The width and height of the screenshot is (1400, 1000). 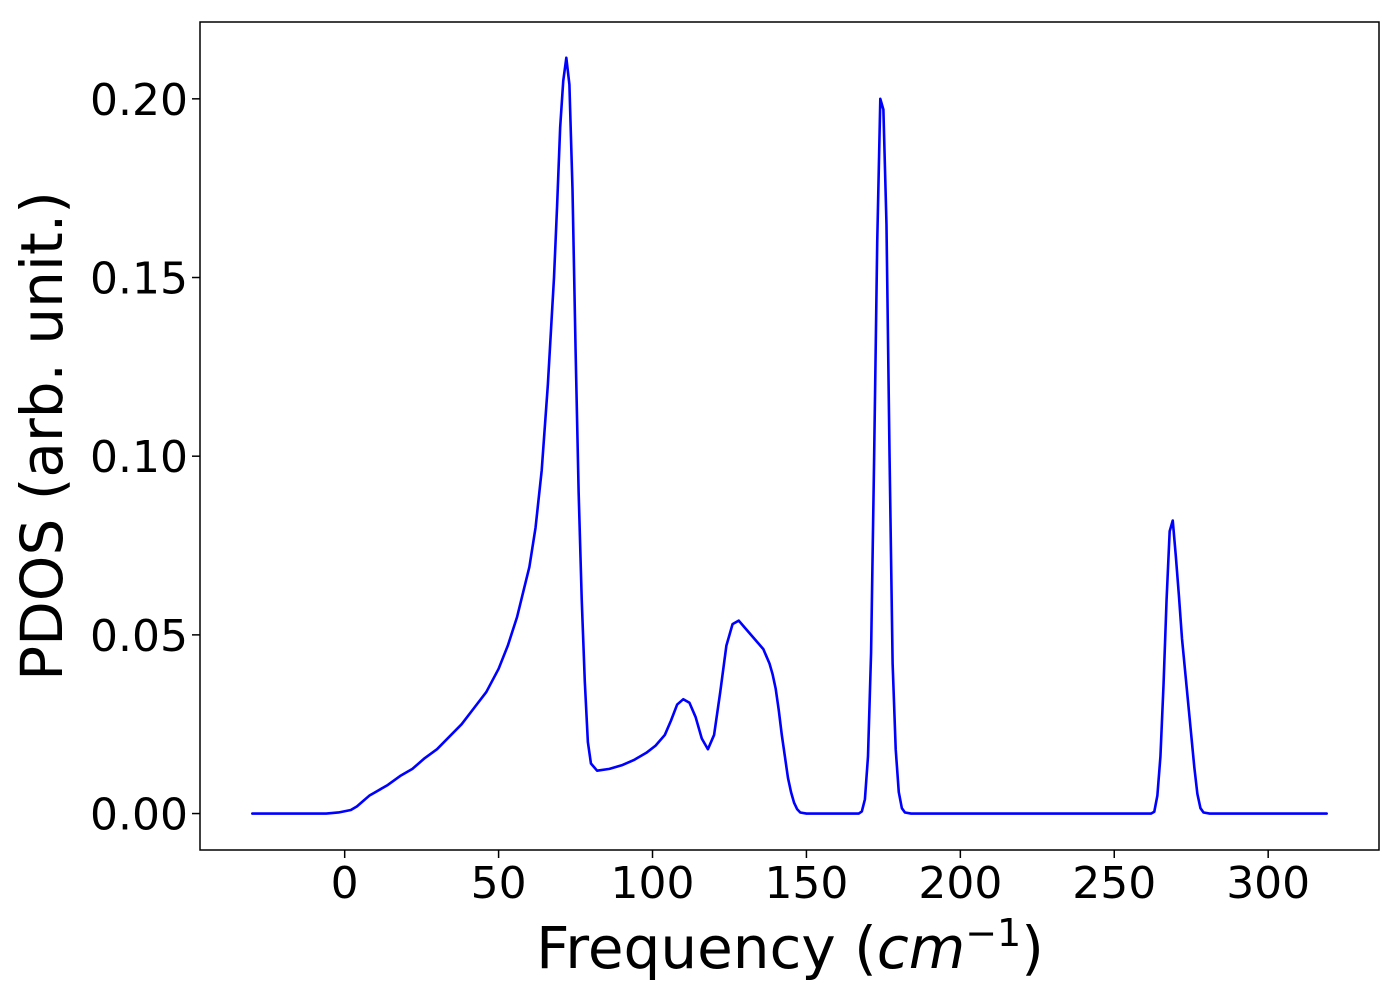 I want to click on x-tick-label: 300, so click(x=1268, y=883).